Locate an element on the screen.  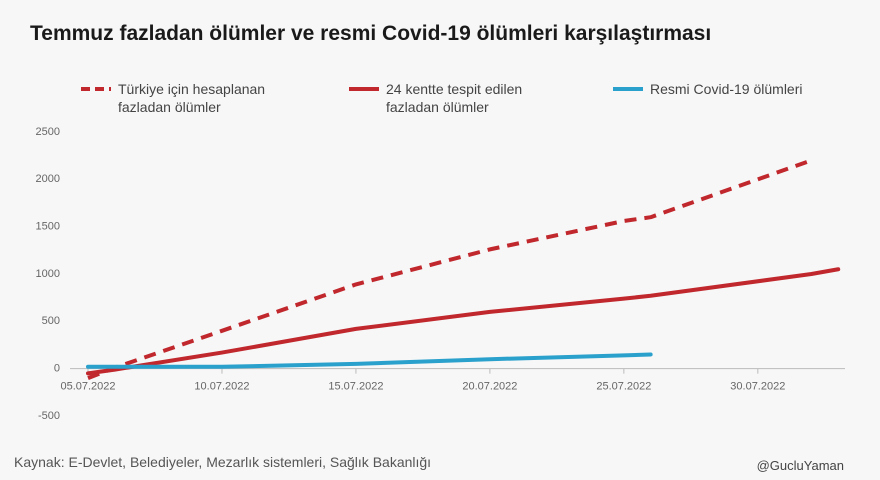
x-tick-label: 10.07.2022 is located at coordinates (221, 387).